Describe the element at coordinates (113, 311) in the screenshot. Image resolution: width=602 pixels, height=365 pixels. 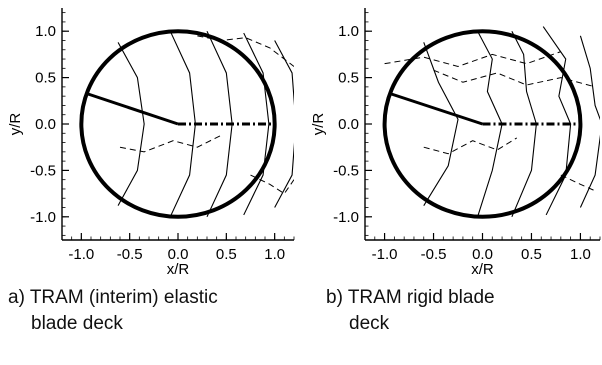
I see `caption-a: a) TRAM (interim) elastic blade deck` at that location.